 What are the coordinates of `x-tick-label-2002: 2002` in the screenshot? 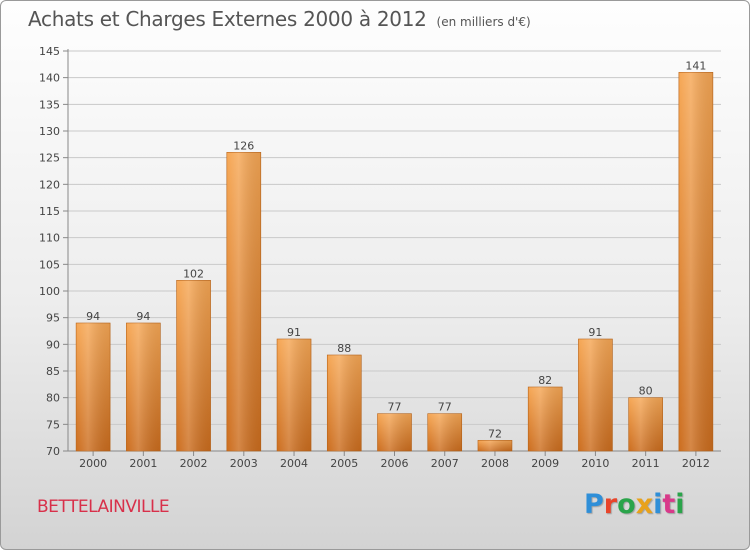 It's located at (194, 463).